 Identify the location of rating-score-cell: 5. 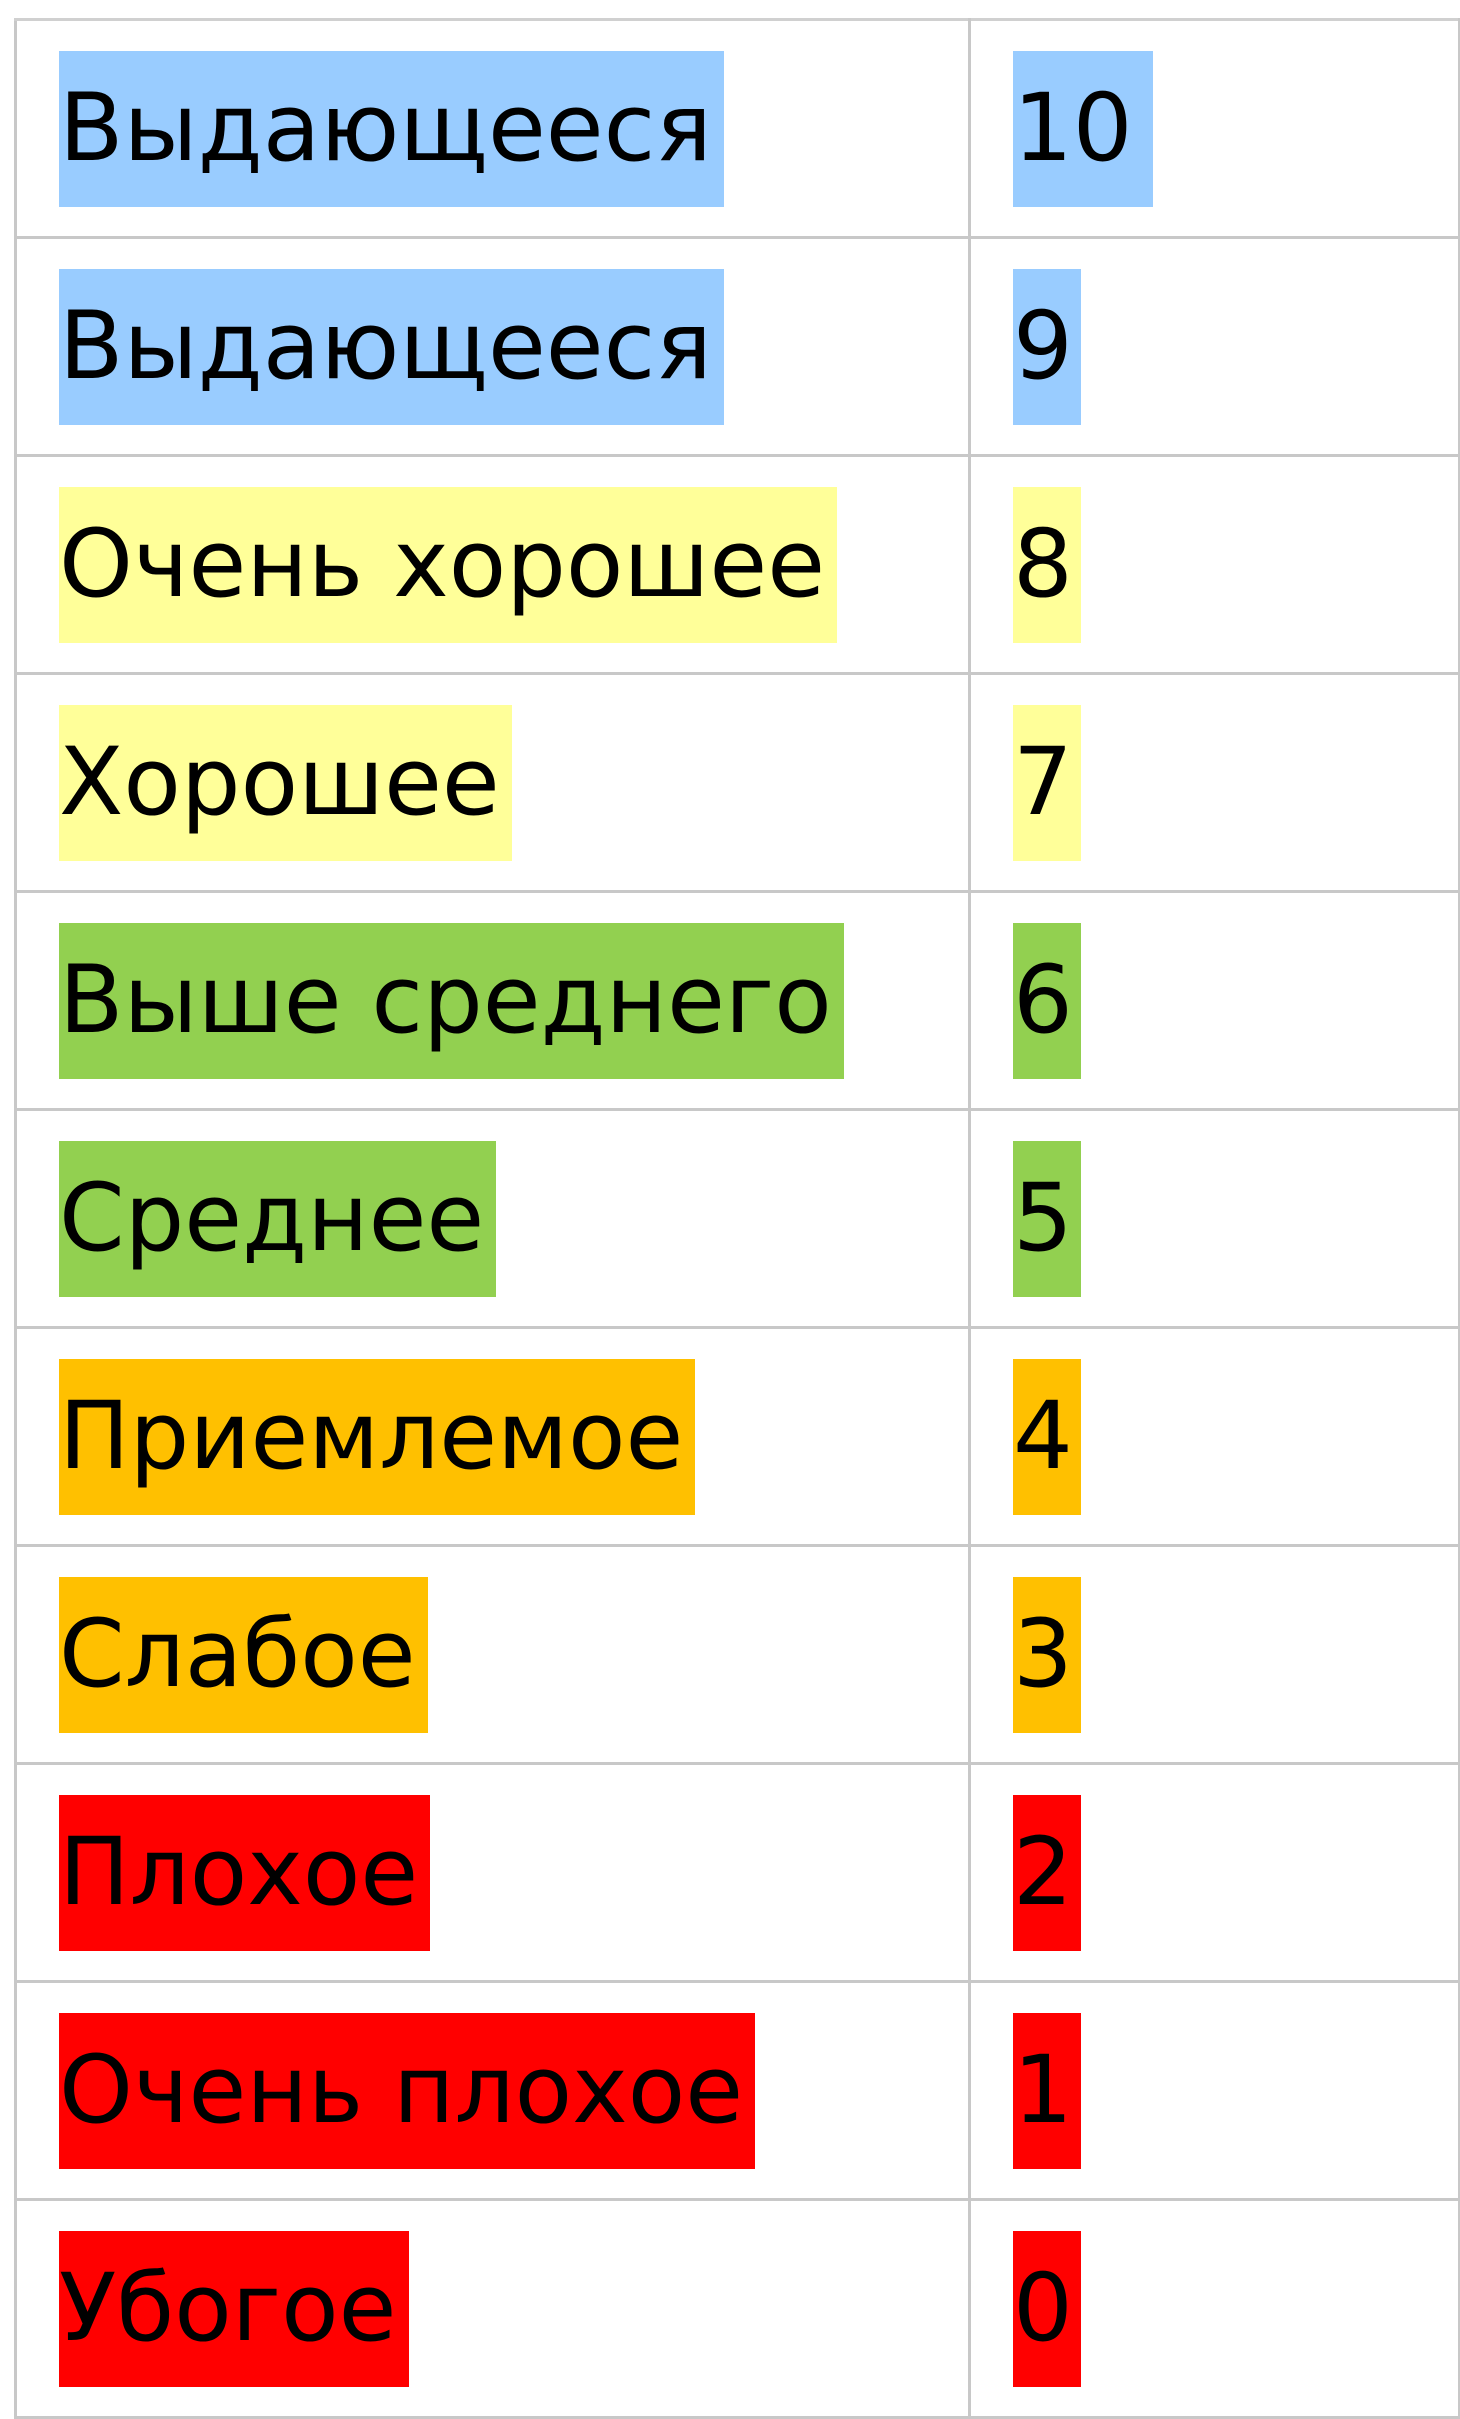
(1214, 1218).